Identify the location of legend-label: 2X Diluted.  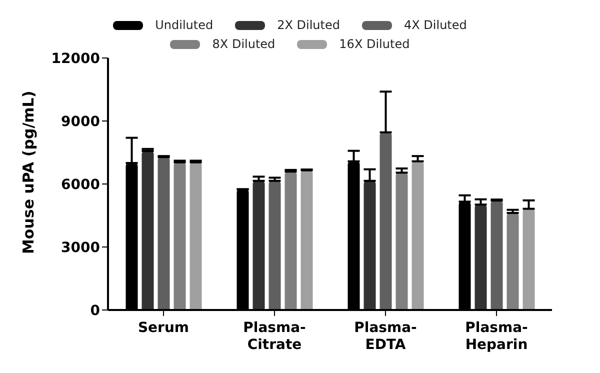
(308, 25).